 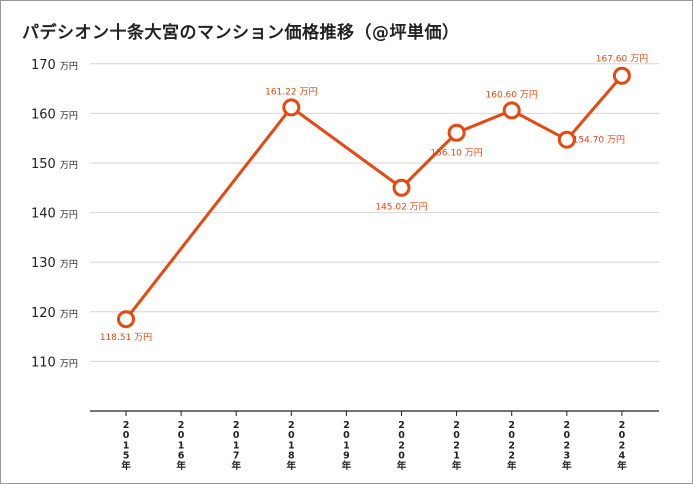 What do you see at coordinates (512, 94) in the screenshot?
I see `data-label: 160.60 万円` at bounding box center [512, 94].